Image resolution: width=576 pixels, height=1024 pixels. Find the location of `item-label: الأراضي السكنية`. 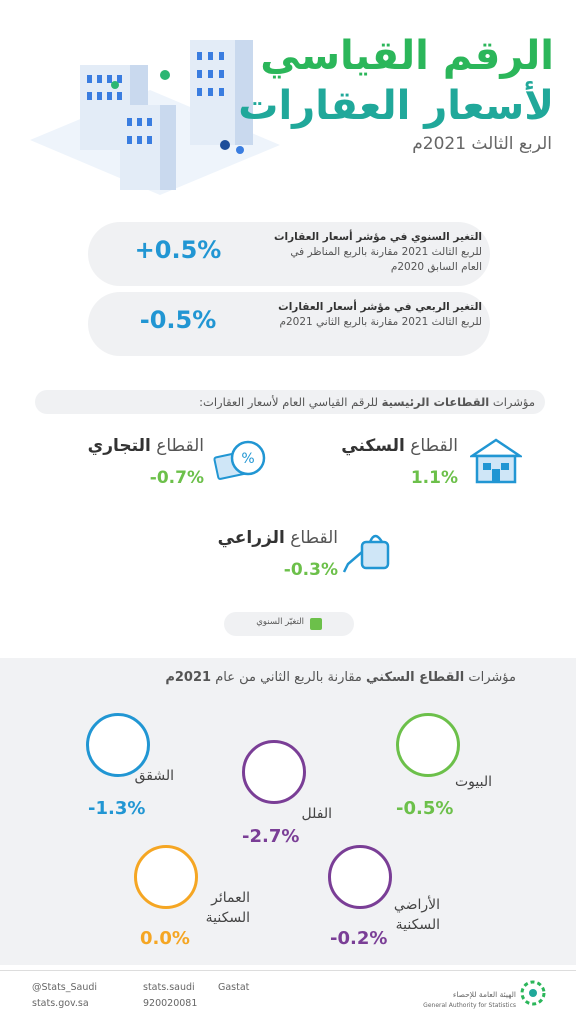

item-label: الأراضي السكنية is located at coordinates (416, 915).